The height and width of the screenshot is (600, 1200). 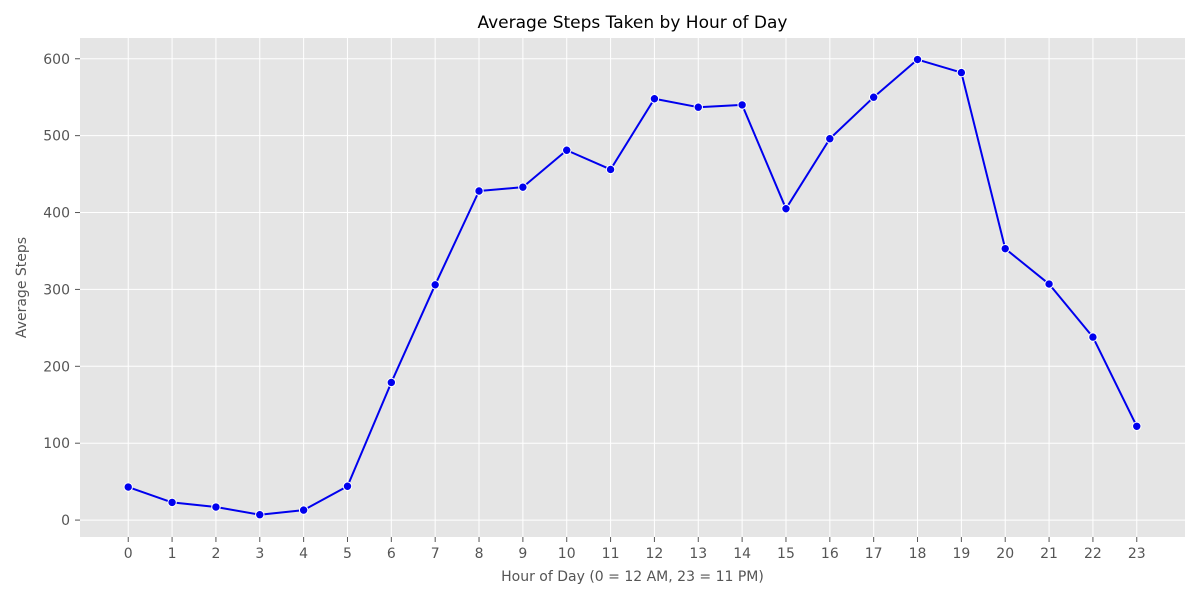 What do you see at coordinates (1093, 554) in the screenshot?
I see `x-tick-label: 22` at bounding box center [1093, 554].